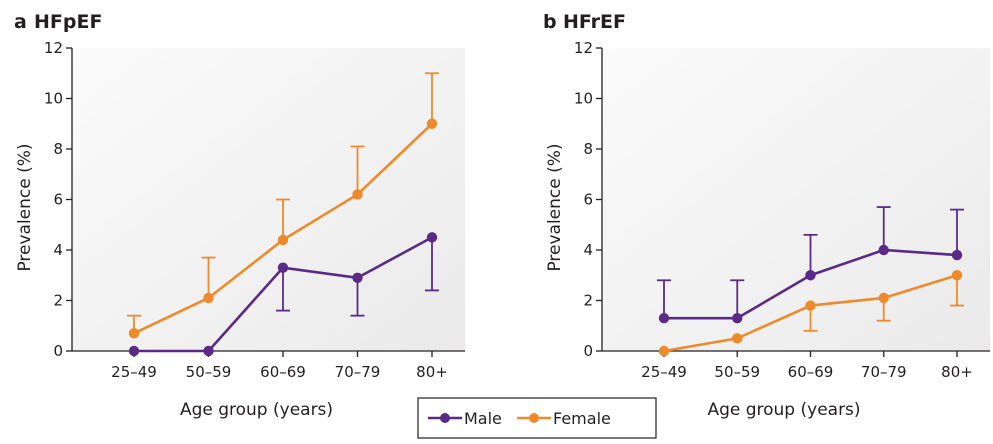 The width and height of the screenshot is (993, 444). What do you see at coordinates (550, 22) in the screenshot?
I see `panel-letter: b` at bounding box center [550, 22].